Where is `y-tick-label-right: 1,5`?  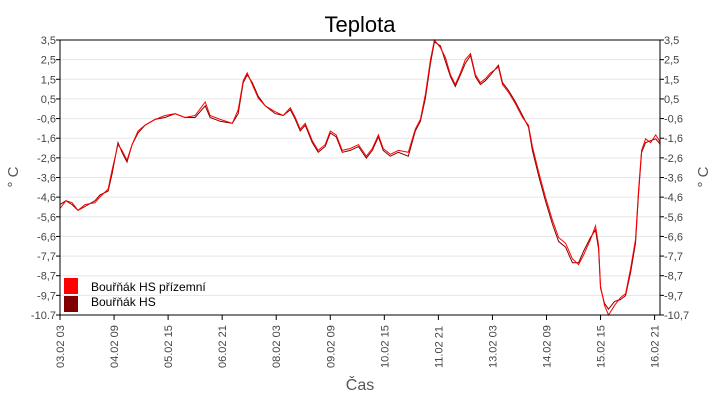
y-tick-label-right: 1,5 is located at coordinates (671, 80).